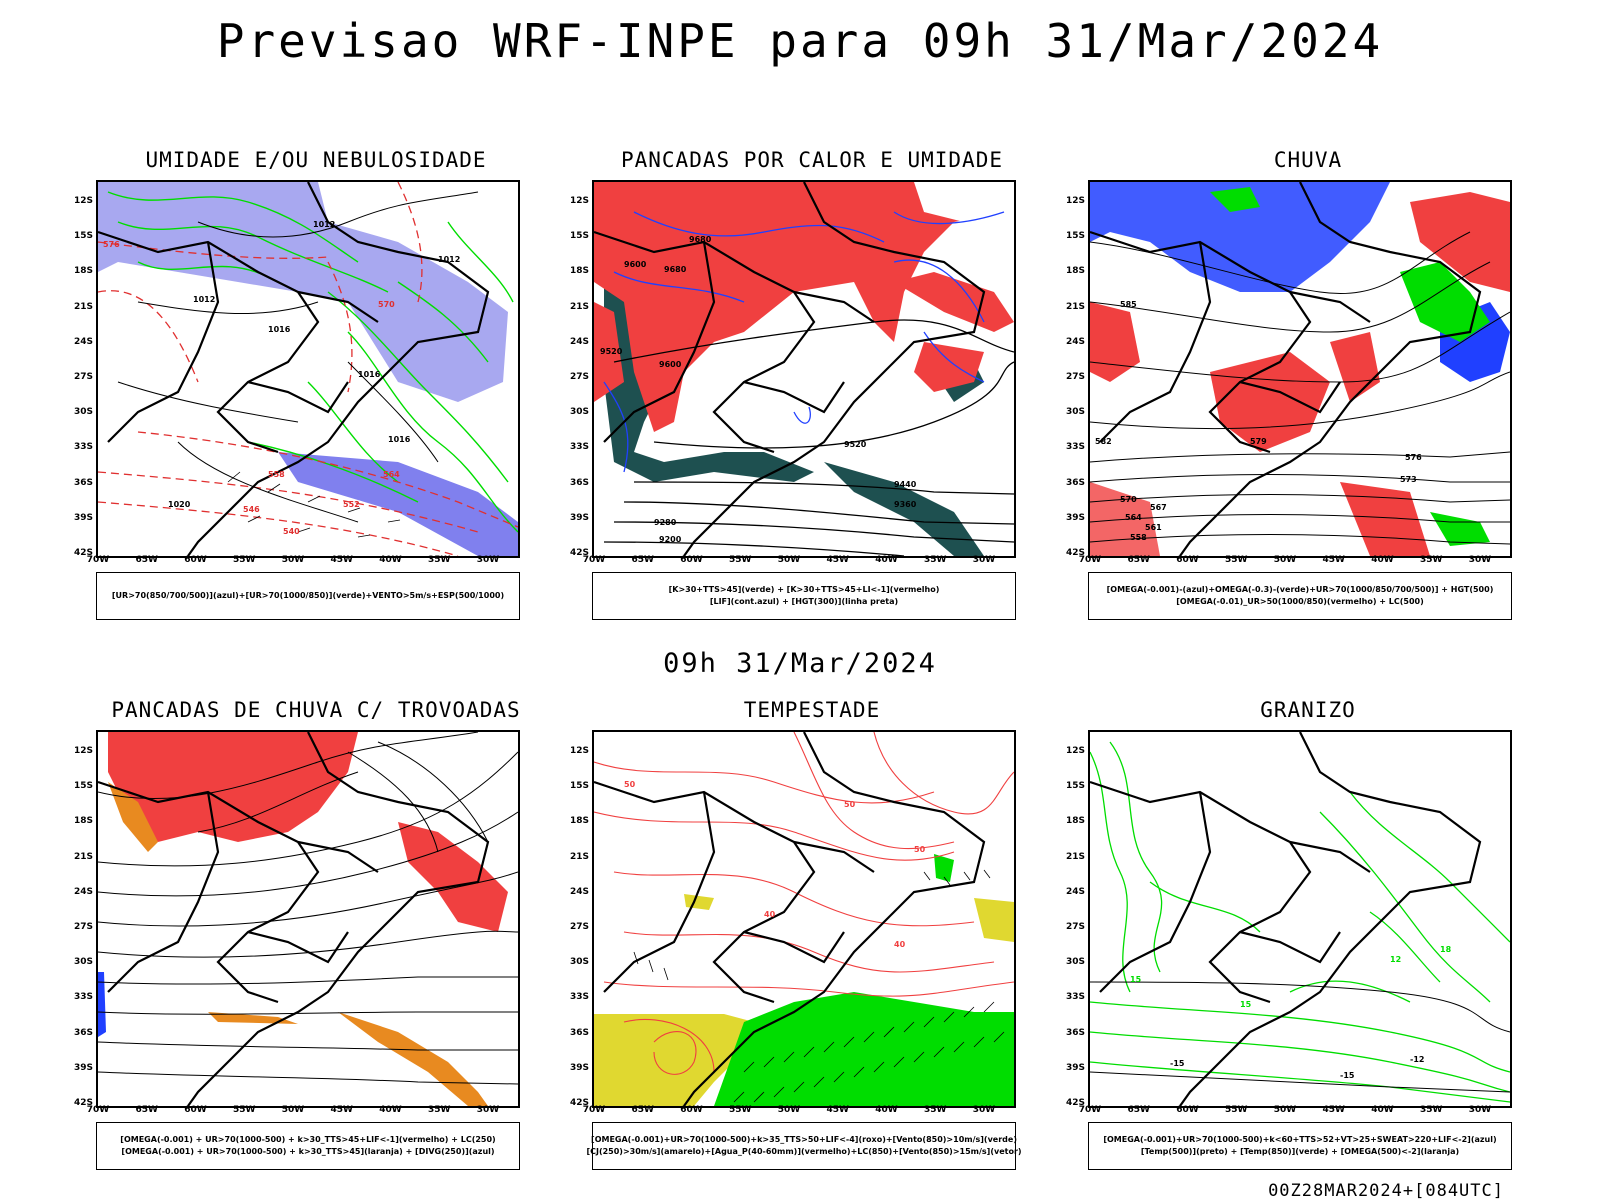 The height and width of the screenshot is (1201, 1600). What do you see at coordinates (1158, 507) in the screenshot?
I see `contour-label: 567` at bounding box center [1158, 507].